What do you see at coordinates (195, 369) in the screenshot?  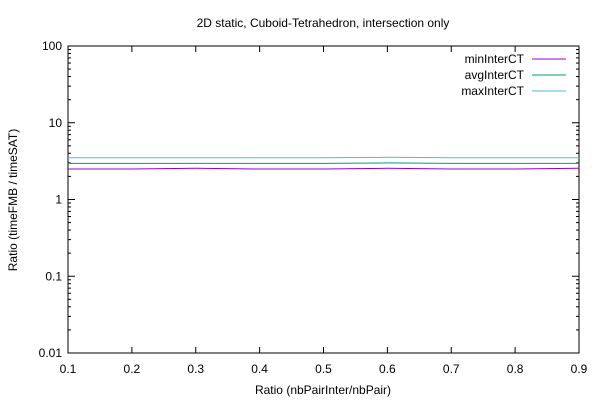 I see `x-tick-label: 0.3` at bounding box center [195, 369].